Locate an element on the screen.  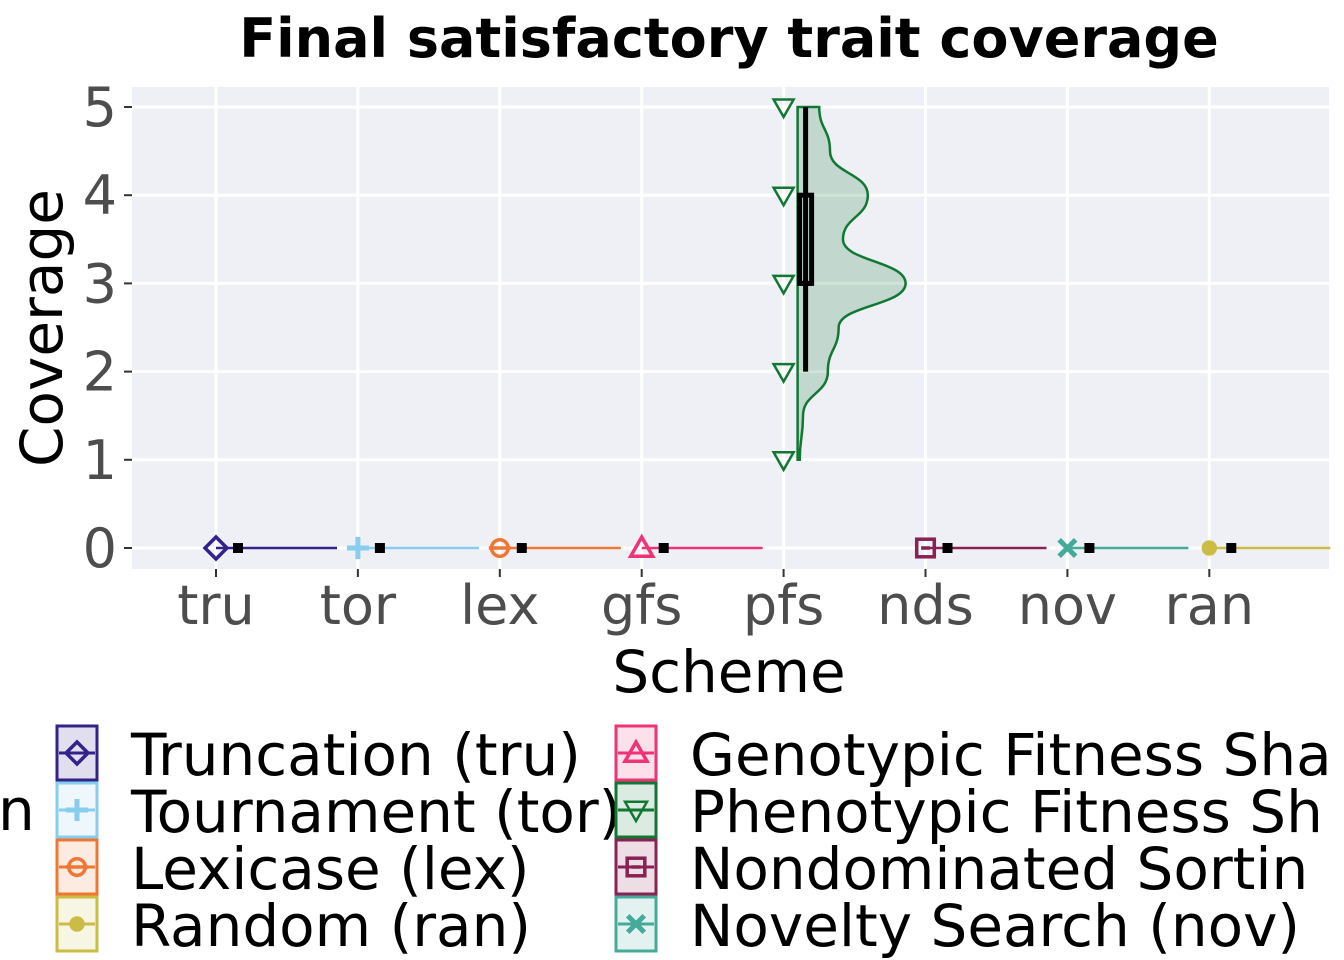
x-tick-label: lex is located at coordinates (499, 605).